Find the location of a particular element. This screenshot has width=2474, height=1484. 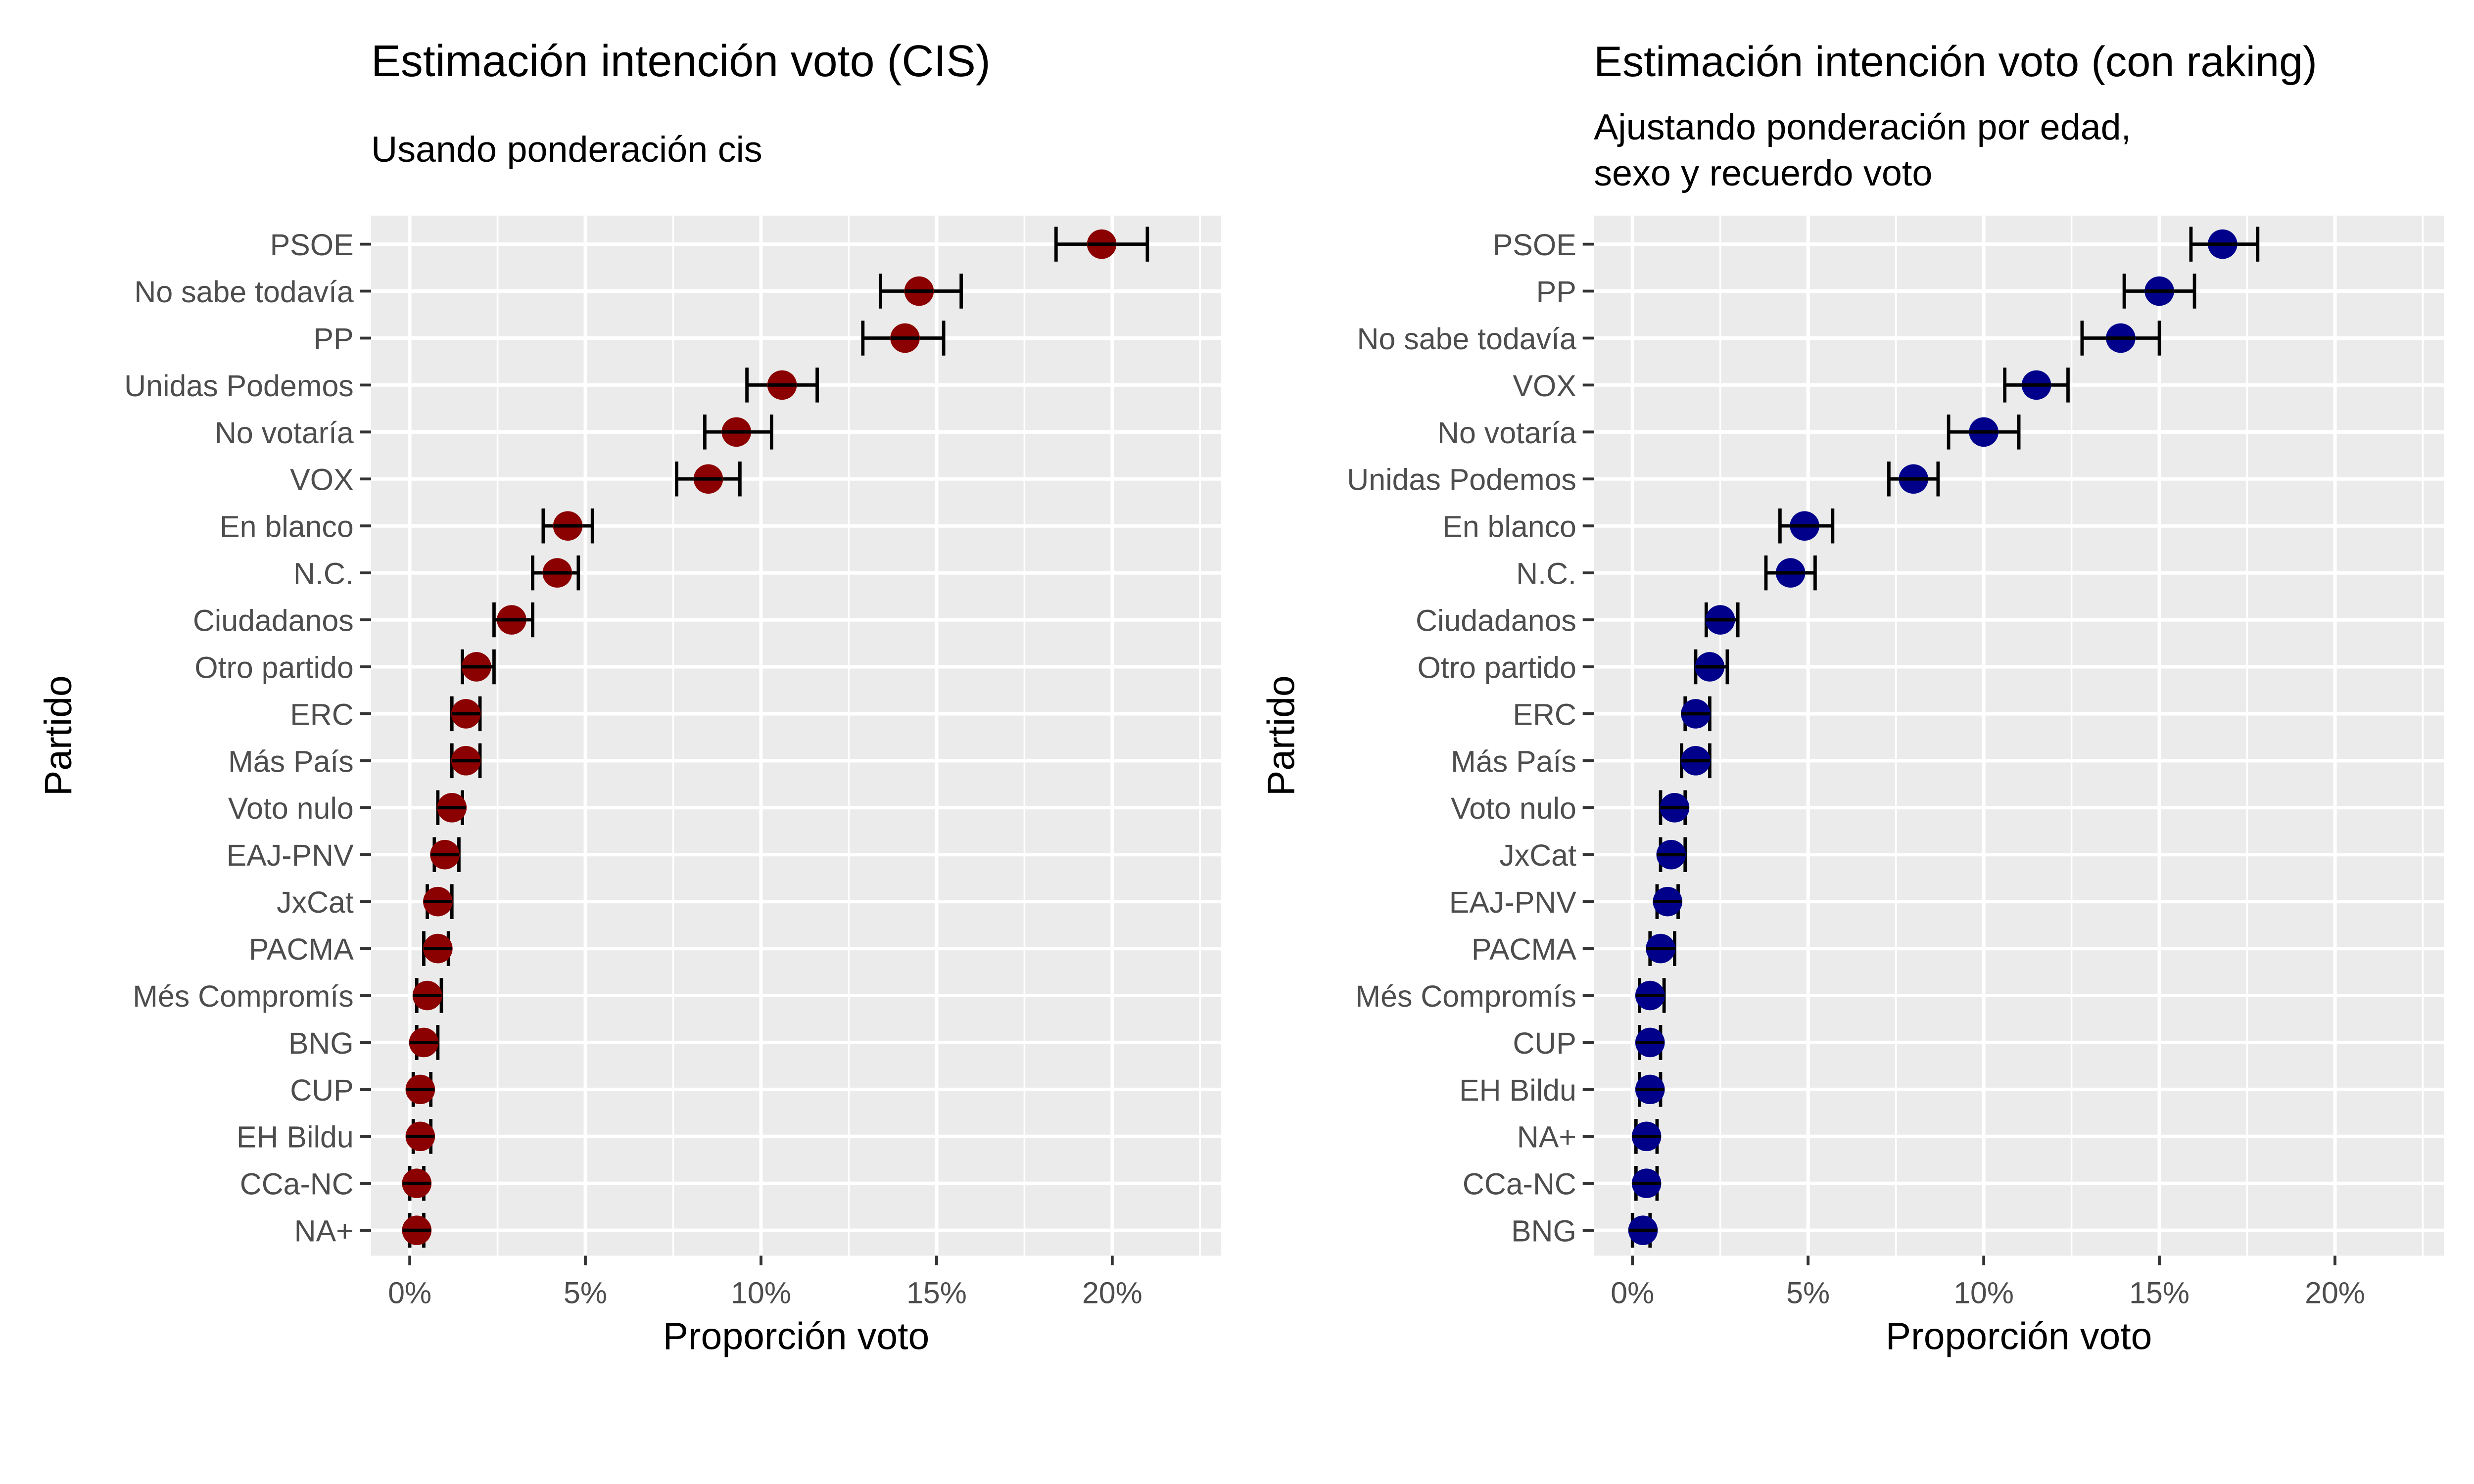

chart-title: Estimación intención voto (CIS) is located at coordinates (681, 61).